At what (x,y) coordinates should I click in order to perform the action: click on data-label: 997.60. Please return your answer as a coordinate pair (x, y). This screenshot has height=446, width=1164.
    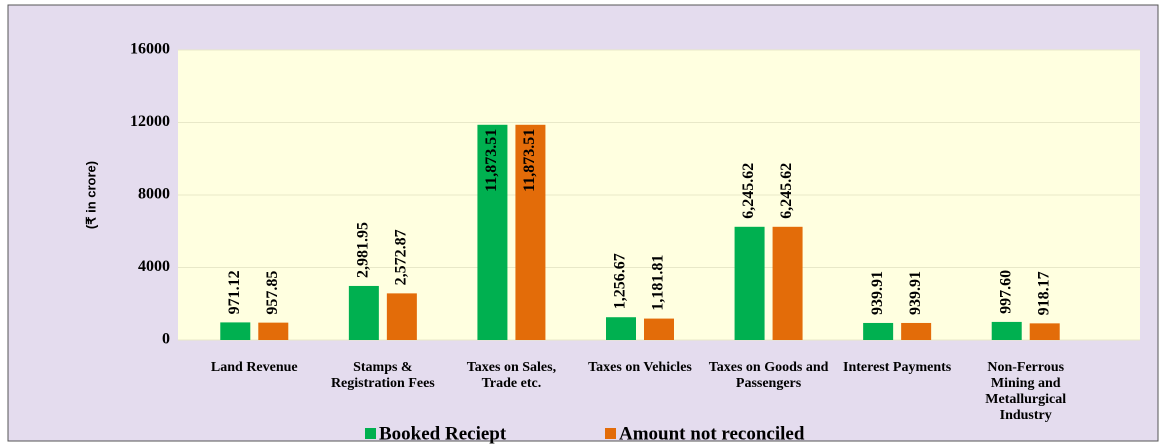
    Looking at the image, I should click on (1005, 292).